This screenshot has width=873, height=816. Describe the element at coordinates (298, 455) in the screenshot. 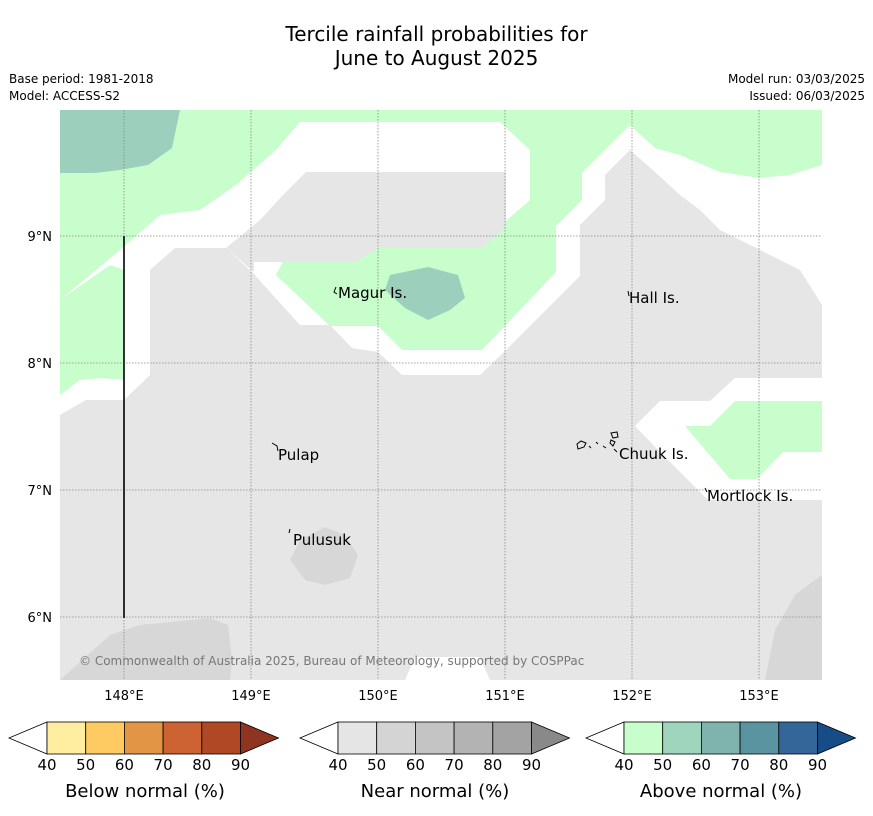

I see `label-pulap: Pulap` at that location.